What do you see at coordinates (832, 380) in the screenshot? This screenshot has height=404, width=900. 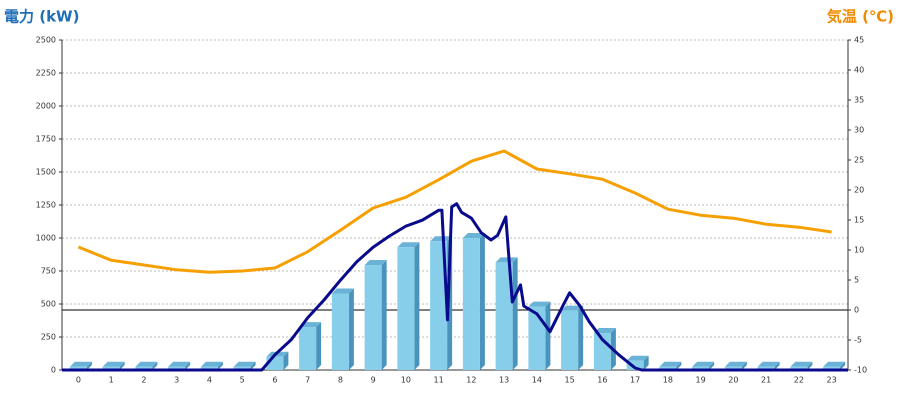 I see `x-tick-label: 23` at bounding box center [832, 380].